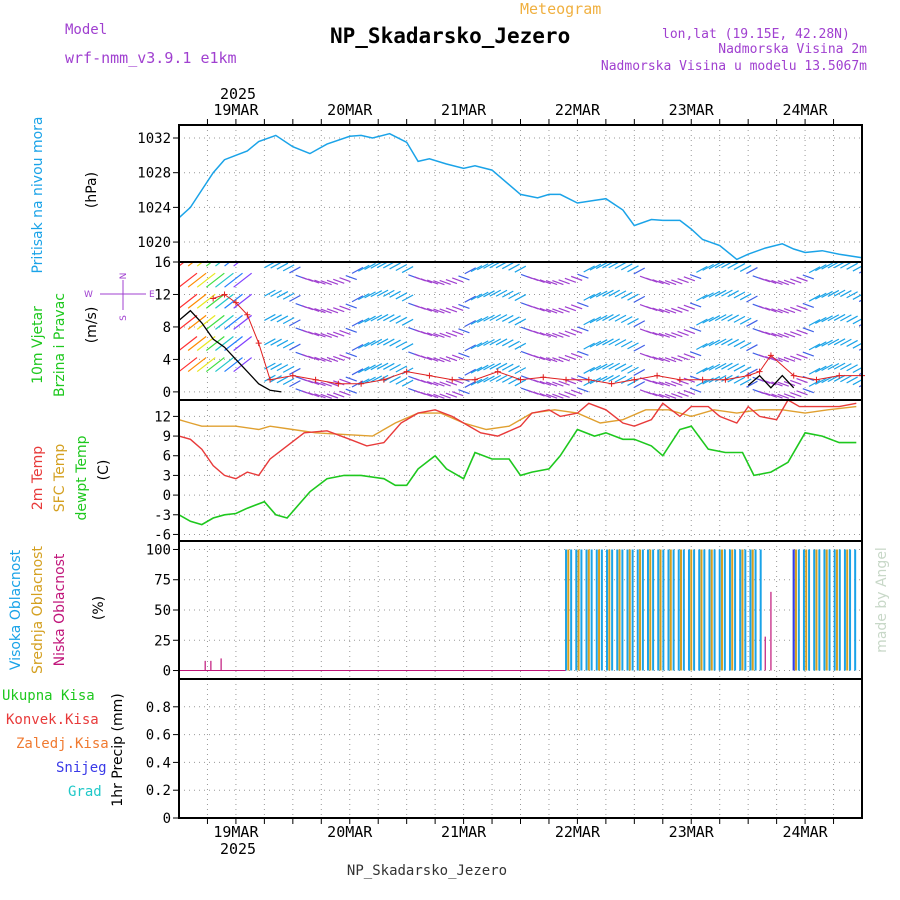 This screenshot has width=900, height=900. Describe the element at coordinates (162, 611) in the screenshot. I see `y-tick-label: 50` at that location.